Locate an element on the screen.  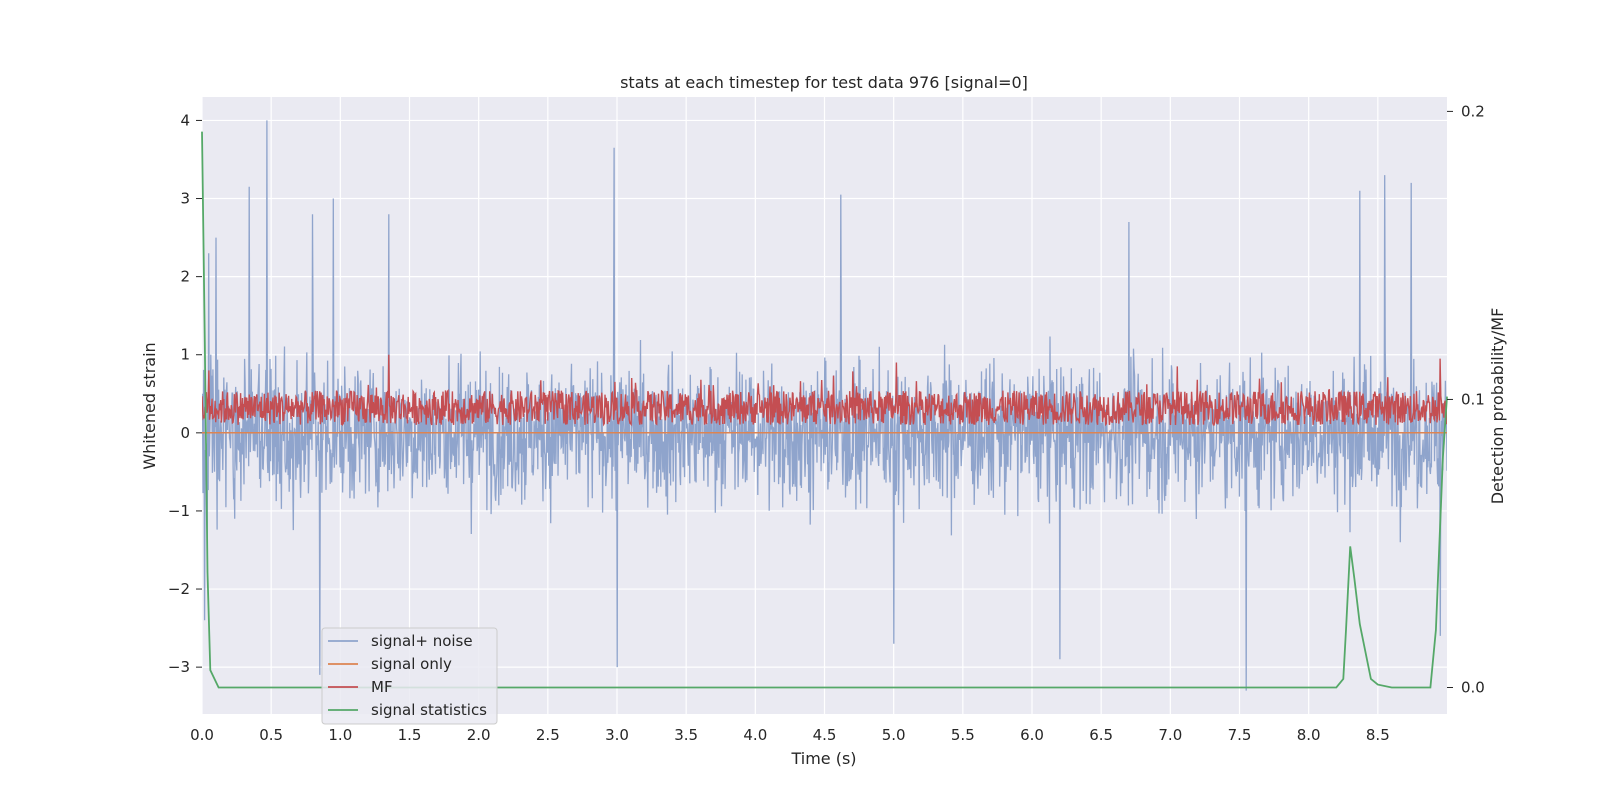
y2-axis-ticks: 0.0 0.1 0.2 is located at coordinates (1466, 399).